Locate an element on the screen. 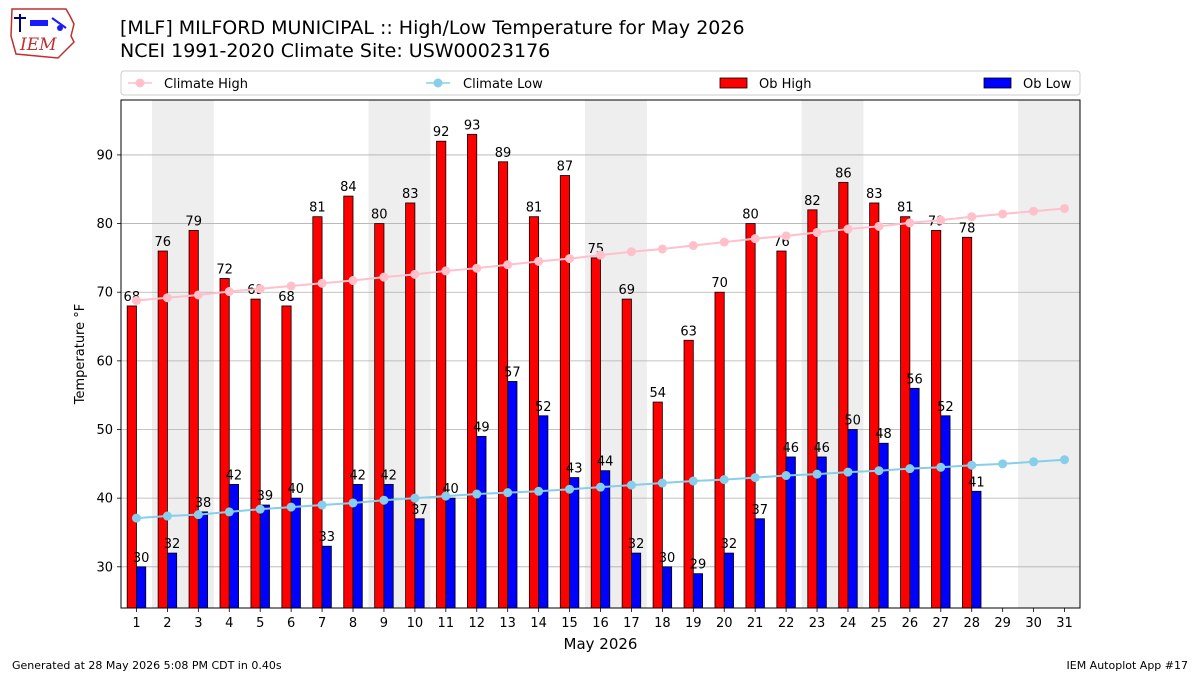  ob-high-label: 84 is located at coordinates (348, 187).